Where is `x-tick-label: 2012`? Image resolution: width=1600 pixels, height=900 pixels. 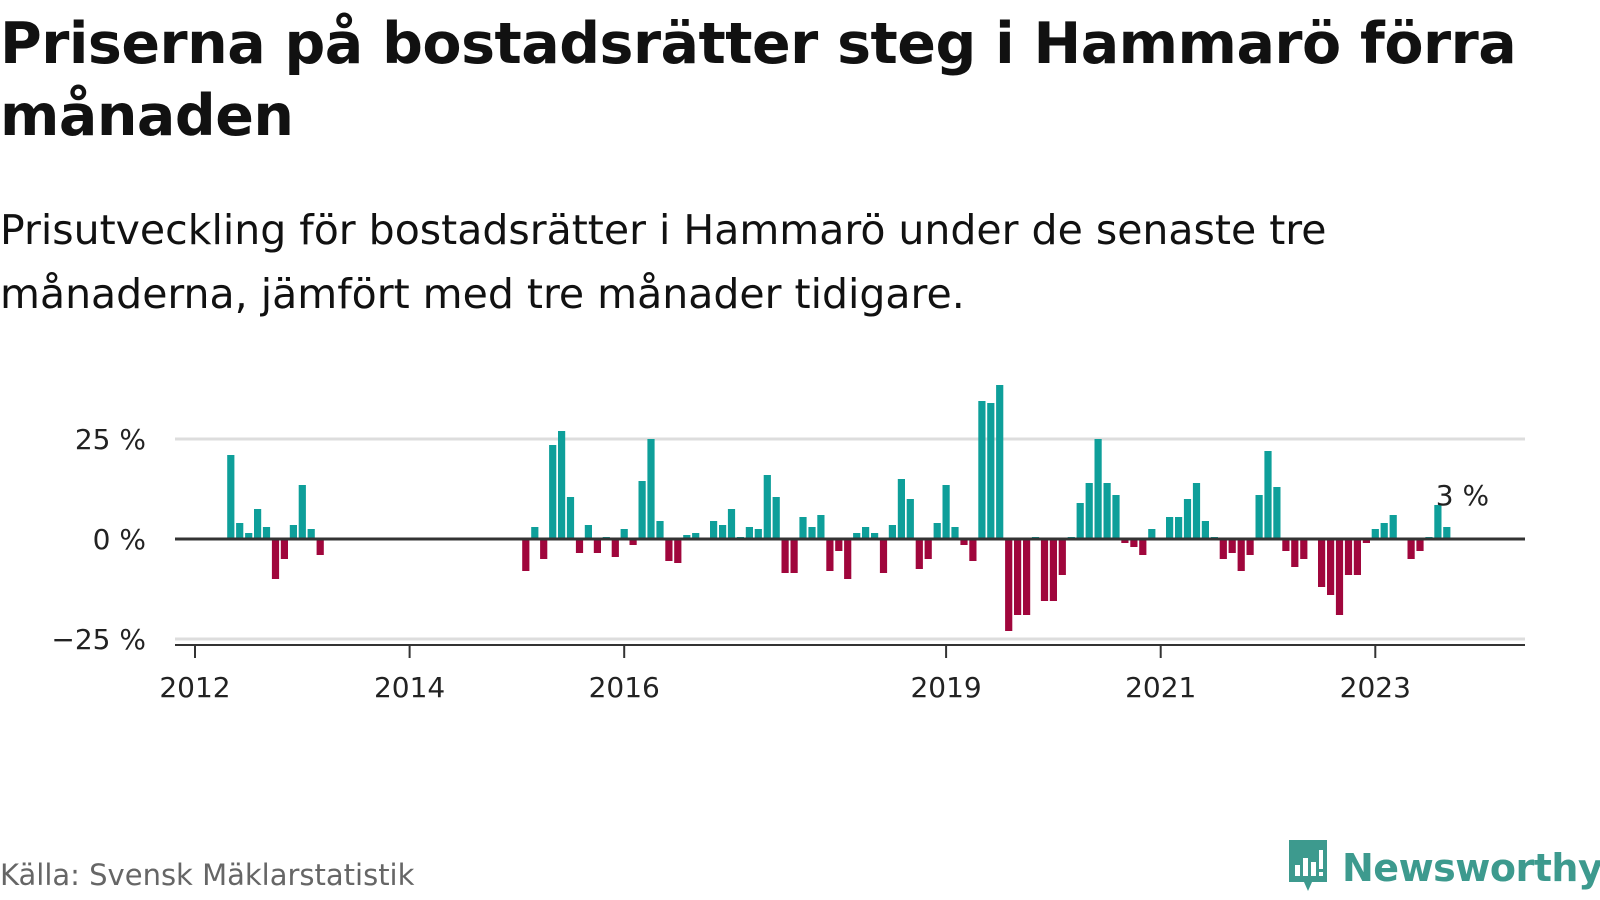
x-tick-label: 2012 is located at coordinates (194, 687).